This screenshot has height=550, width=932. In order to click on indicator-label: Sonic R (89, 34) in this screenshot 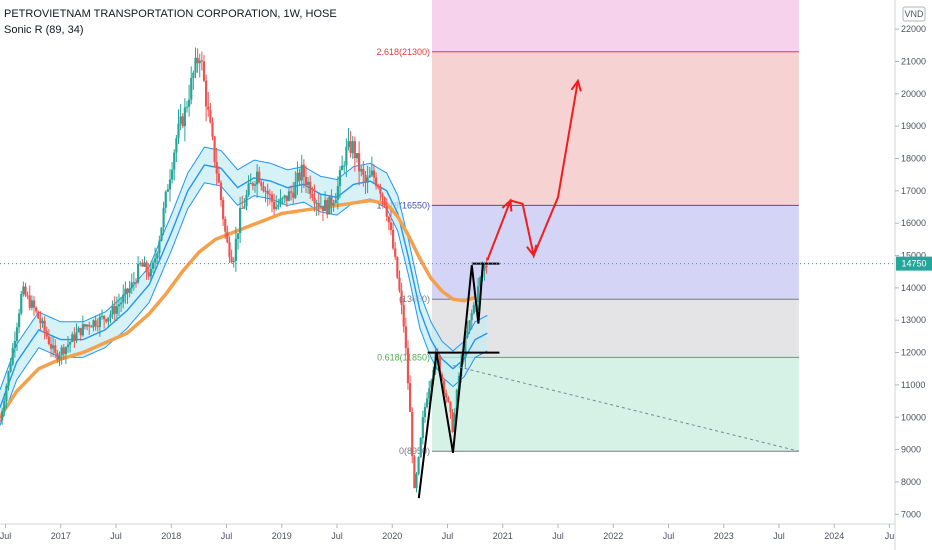, I will do `click(43, 30)`.